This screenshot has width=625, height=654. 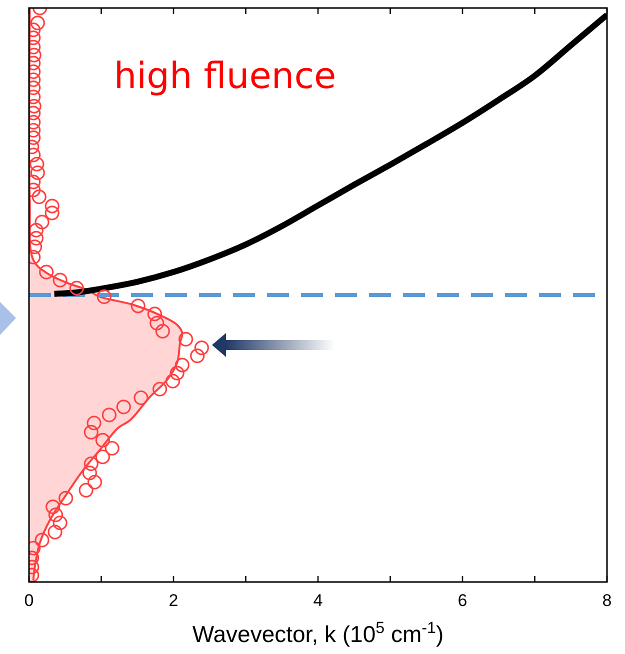 I want to click on annotation: high fluence, so click(x=225, y=76).